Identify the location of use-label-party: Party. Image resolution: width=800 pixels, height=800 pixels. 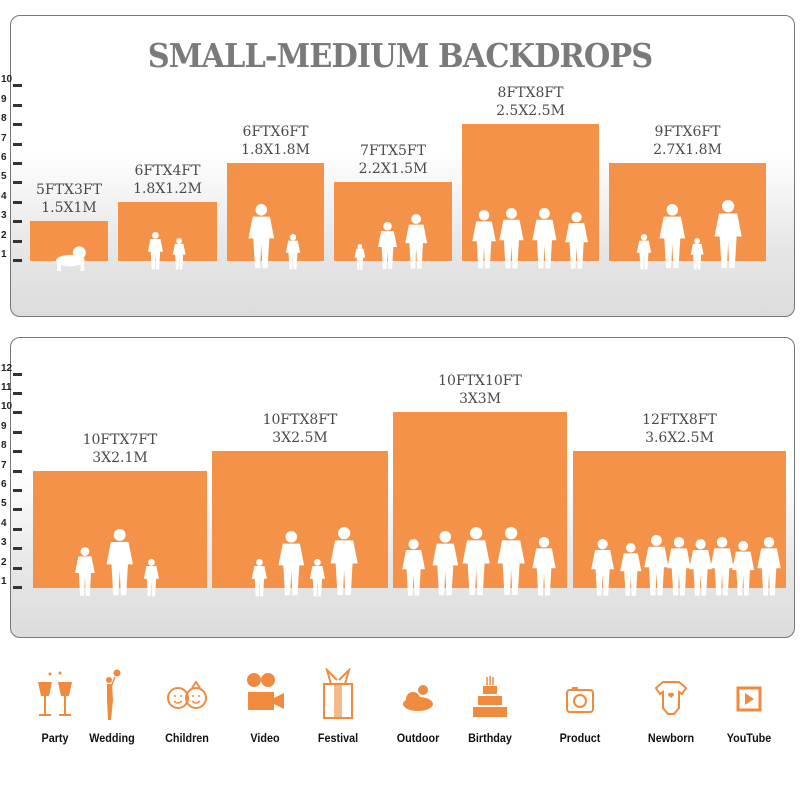
(55, 738).